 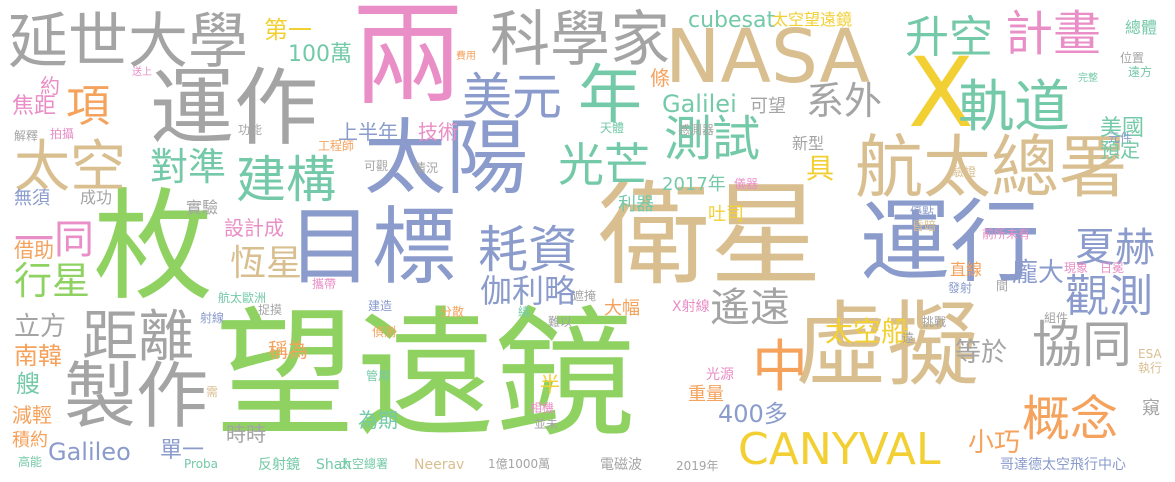 What do you see at coordinates (1038, 273) in the screenshot?
I see `word-pangda: 龐大` at bounding box center [1038, 273].